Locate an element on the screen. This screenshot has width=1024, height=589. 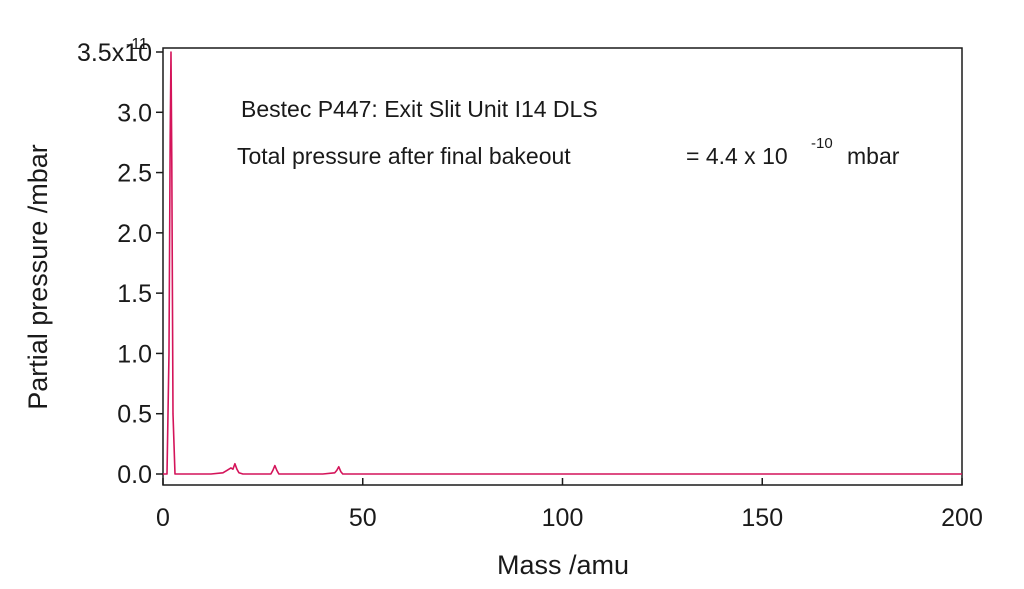
y-tick-label: 0.5 is located at coordinates (134, 415).